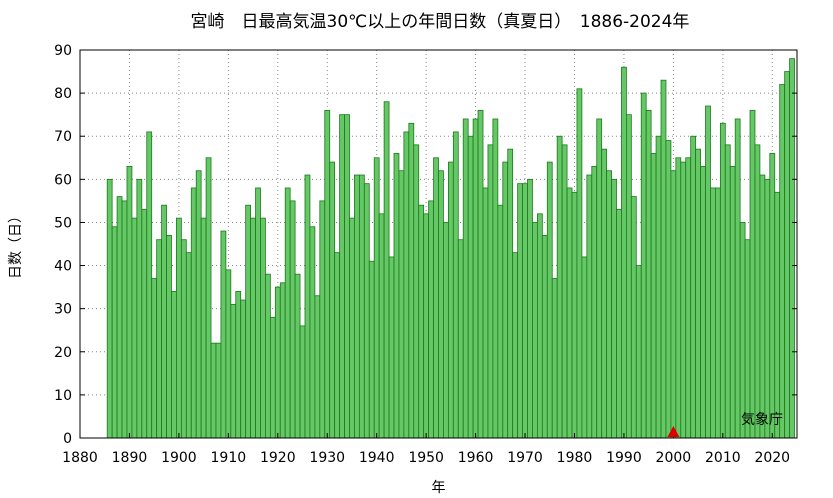 Image resolution: width=833 pixels, height=498 pixels. I want to click on bar-2008, so click(713, 313).